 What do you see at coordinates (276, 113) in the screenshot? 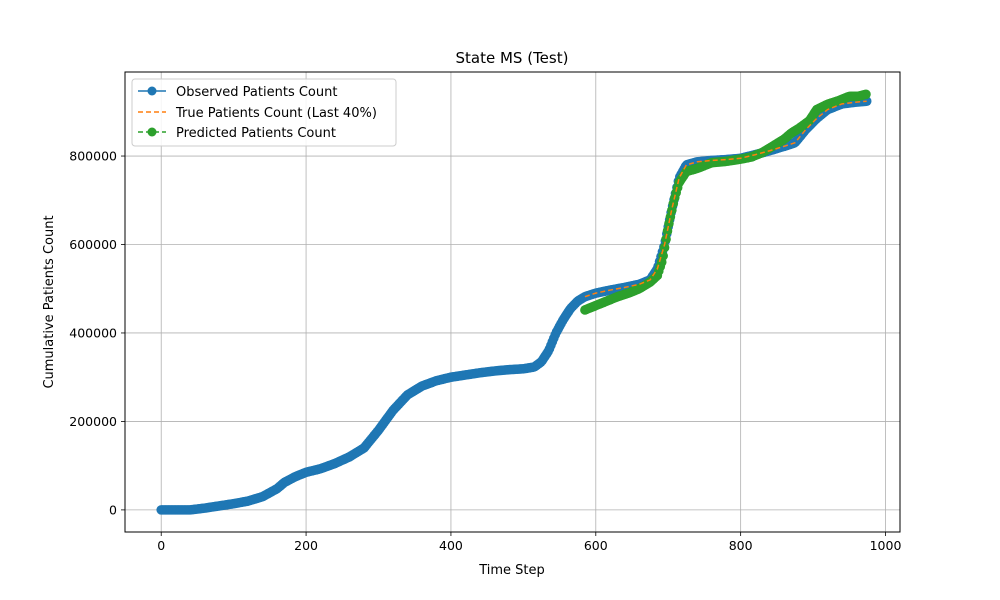
I see `legend-true-label: True Patients Count (Last 40%)` at bounding box center [276, 113].